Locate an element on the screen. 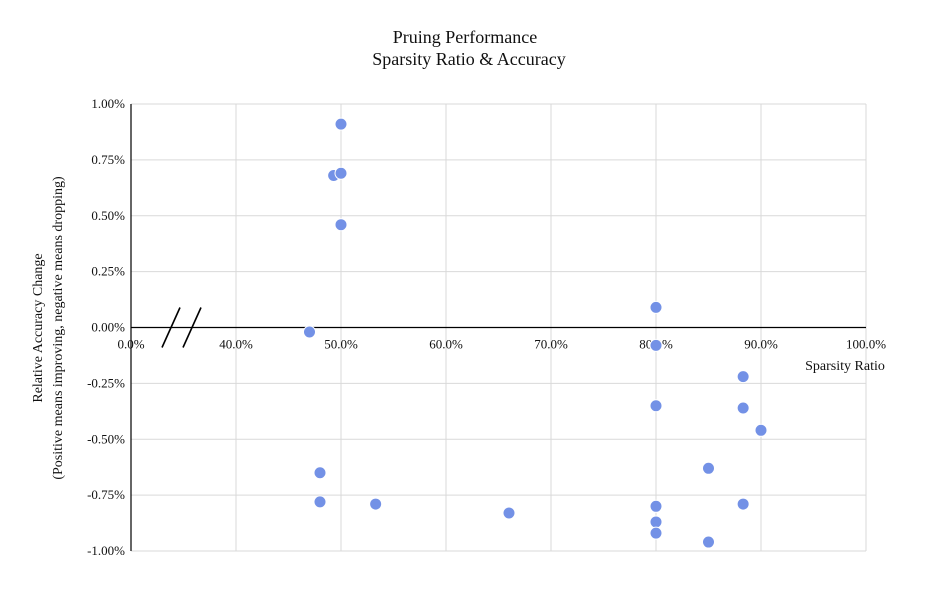  x-tick-label: 70.0% is located at coordinates (551, 344).